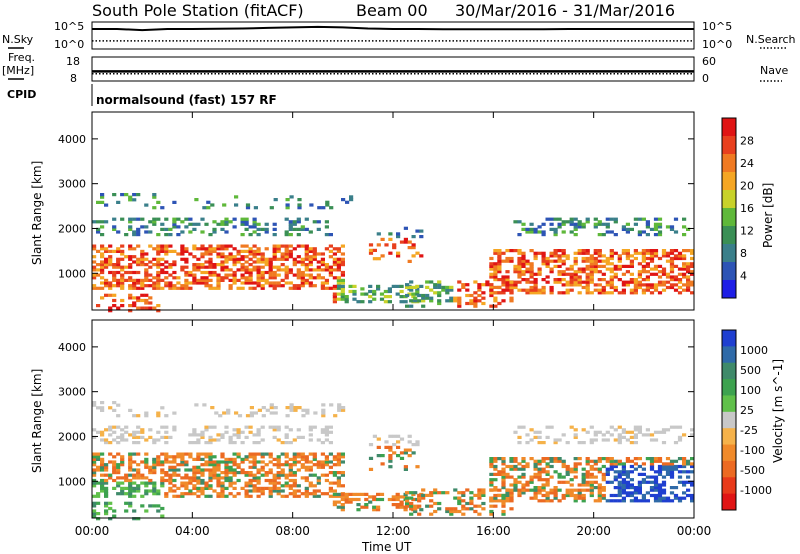 This screenshot has height=554, width=800. I want to click on colorbar-tick-label: 24, so click(747, 163).